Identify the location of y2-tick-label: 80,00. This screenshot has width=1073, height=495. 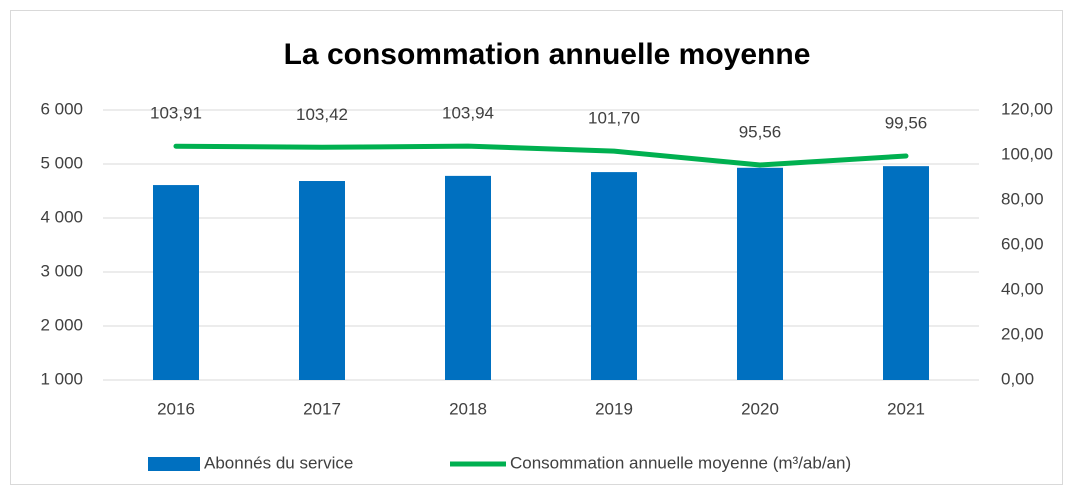
(1022, 198).